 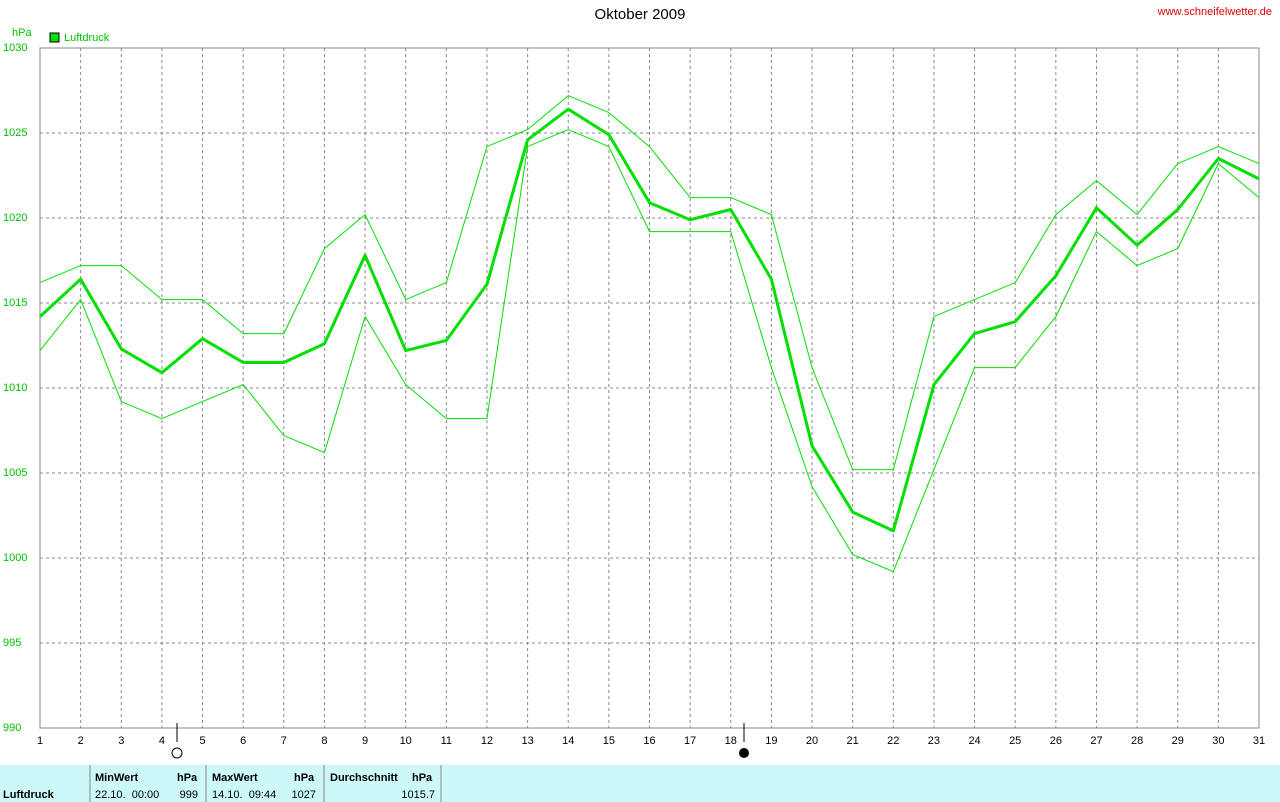 I want to click on y-unit: hPa, so click(x=22, y=33).